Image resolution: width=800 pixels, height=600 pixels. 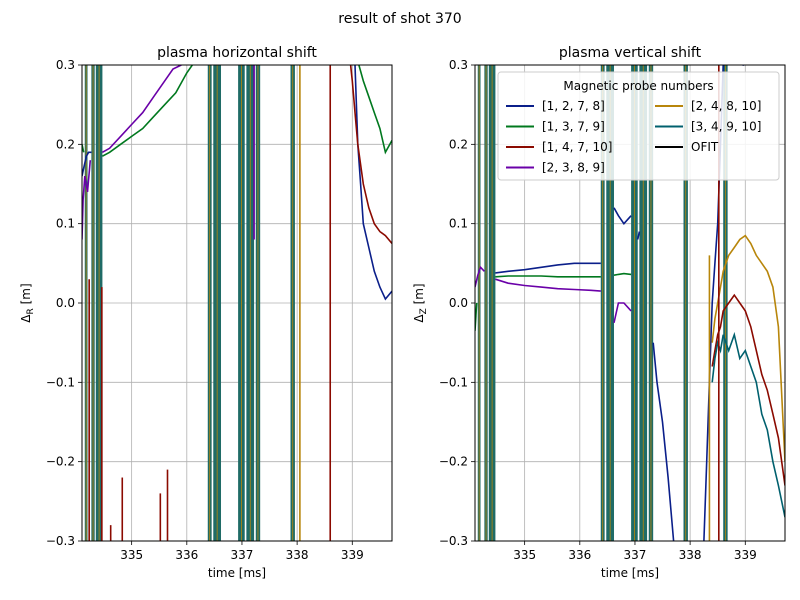 What do you see at coordinates (638, 86) in the screenshot?
I see `legend-title: Magnetic probe numbers` at bounding box center [638, 86].